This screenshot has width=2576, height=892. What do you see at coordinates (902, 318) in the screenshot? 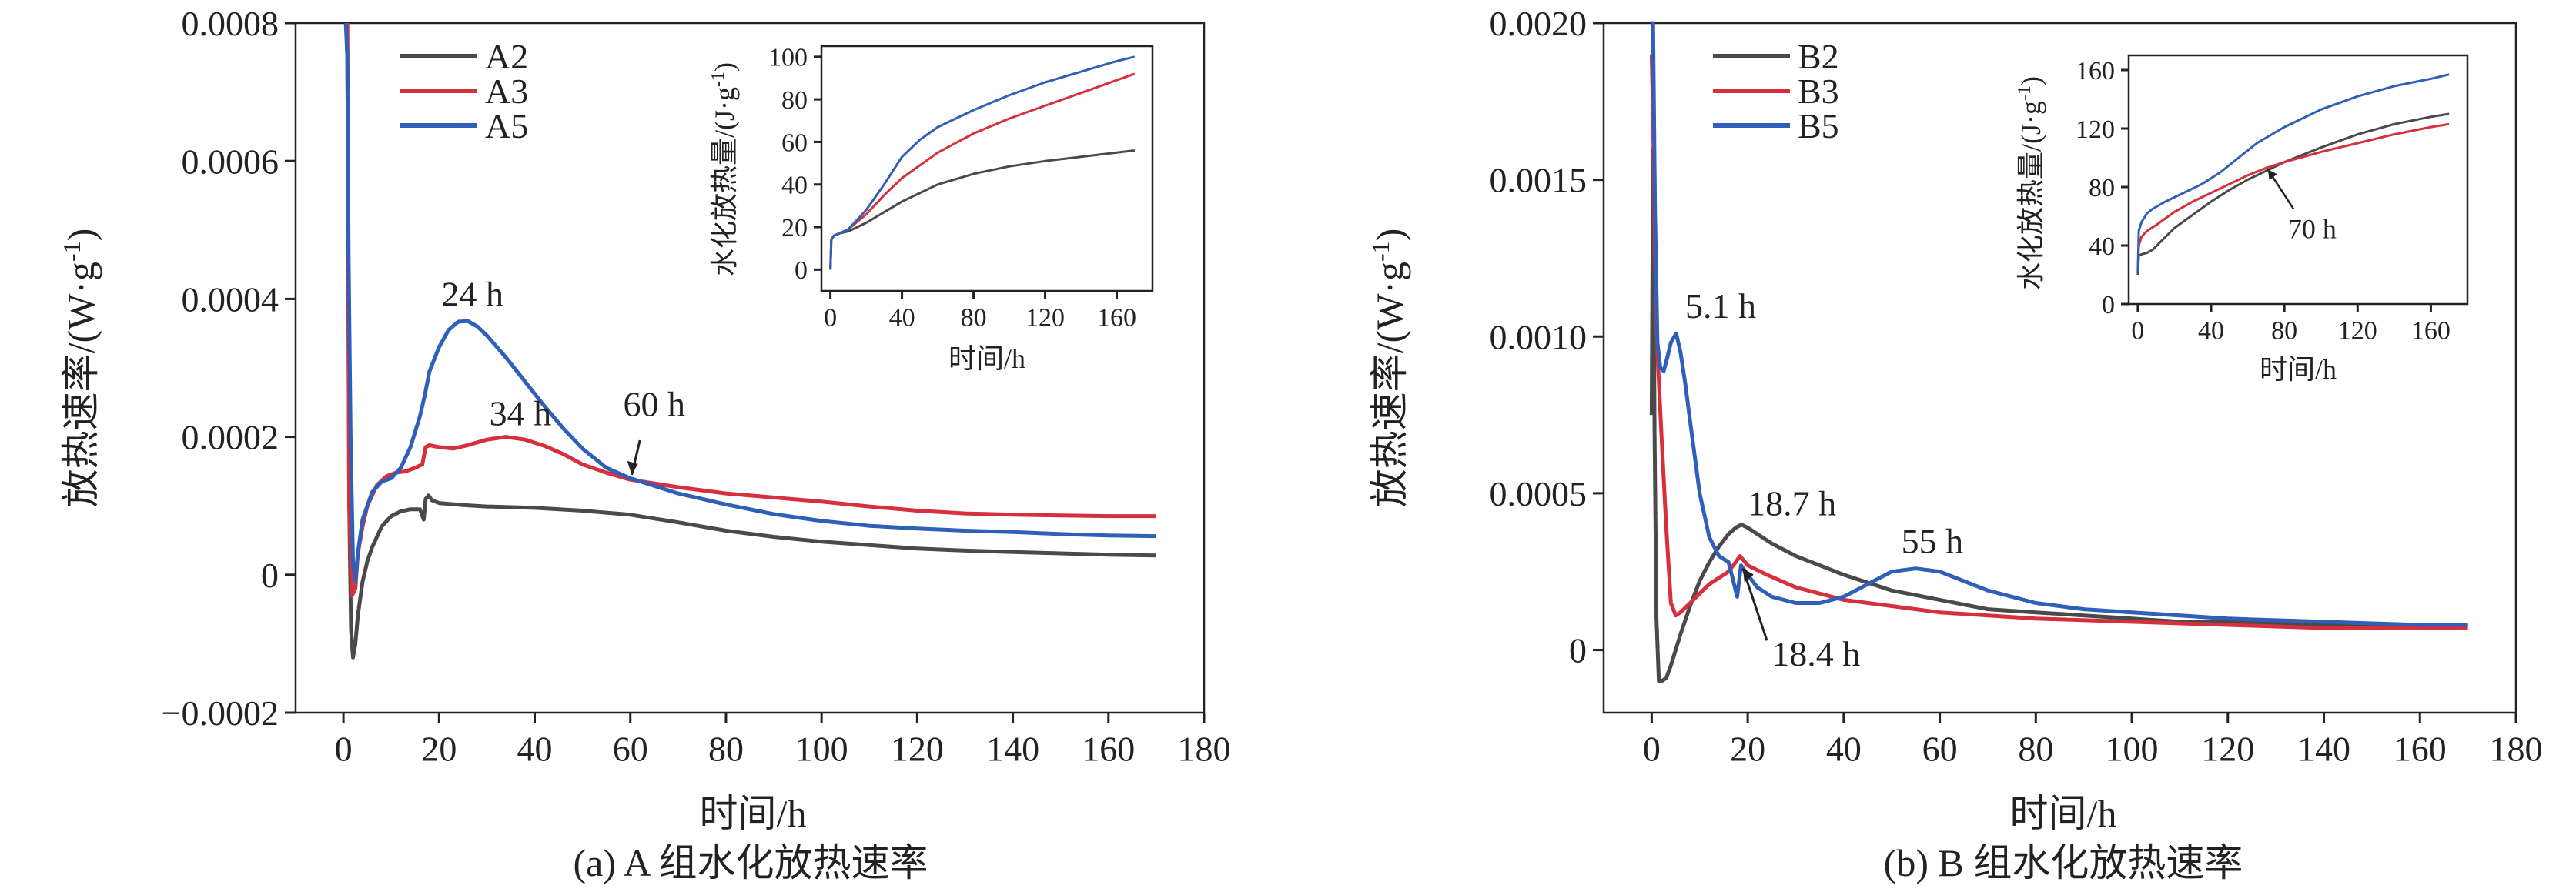
I see `Ai-xtick-label: 40` at bounding box center [902, 318].